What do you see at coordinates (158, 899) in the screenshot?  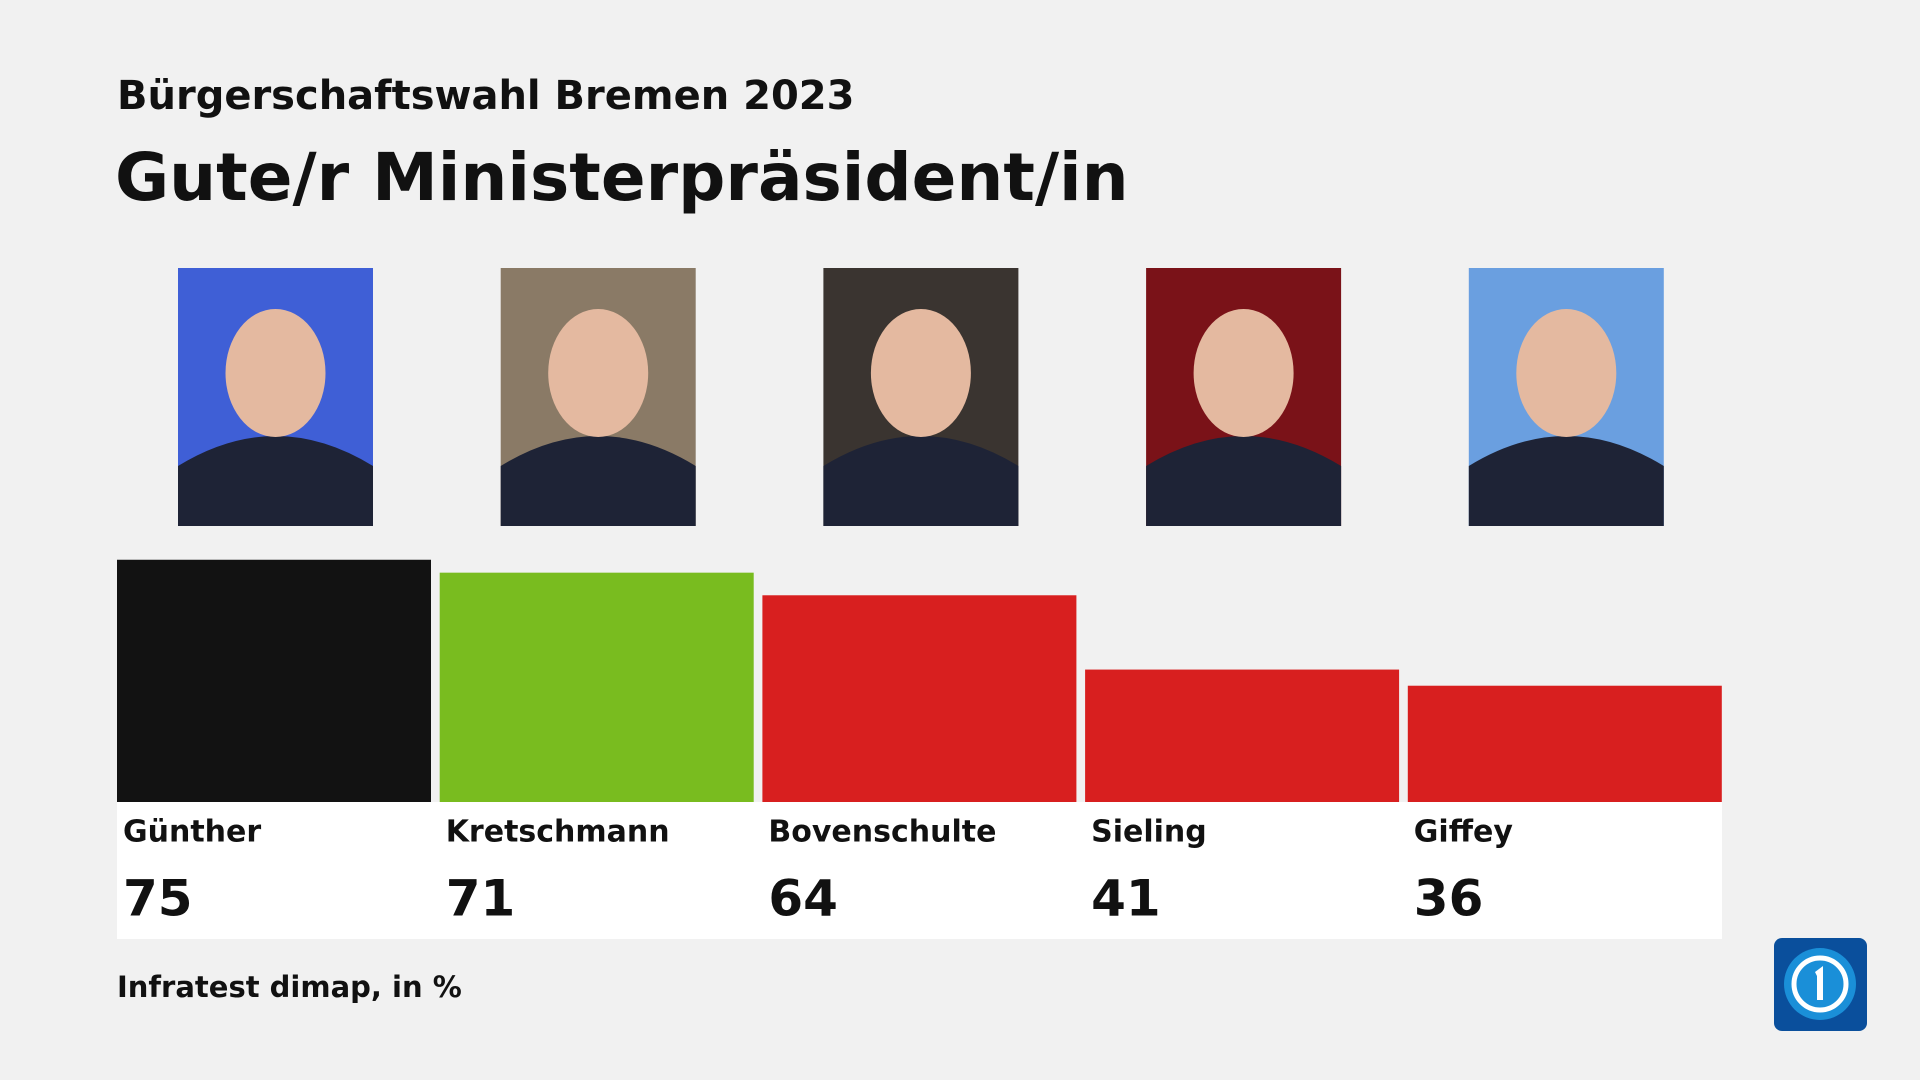 I see `value-label: 75` at bounding box center [158, 899].